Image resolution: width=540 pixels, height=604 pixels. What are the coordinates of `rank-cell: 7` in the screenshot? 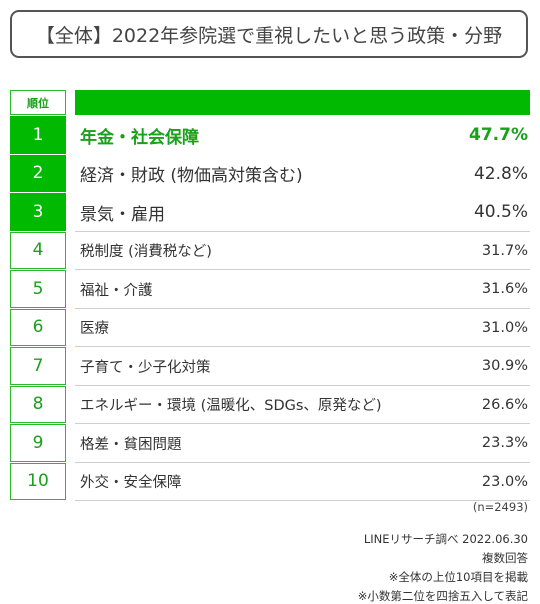 It's located at (38, 366).